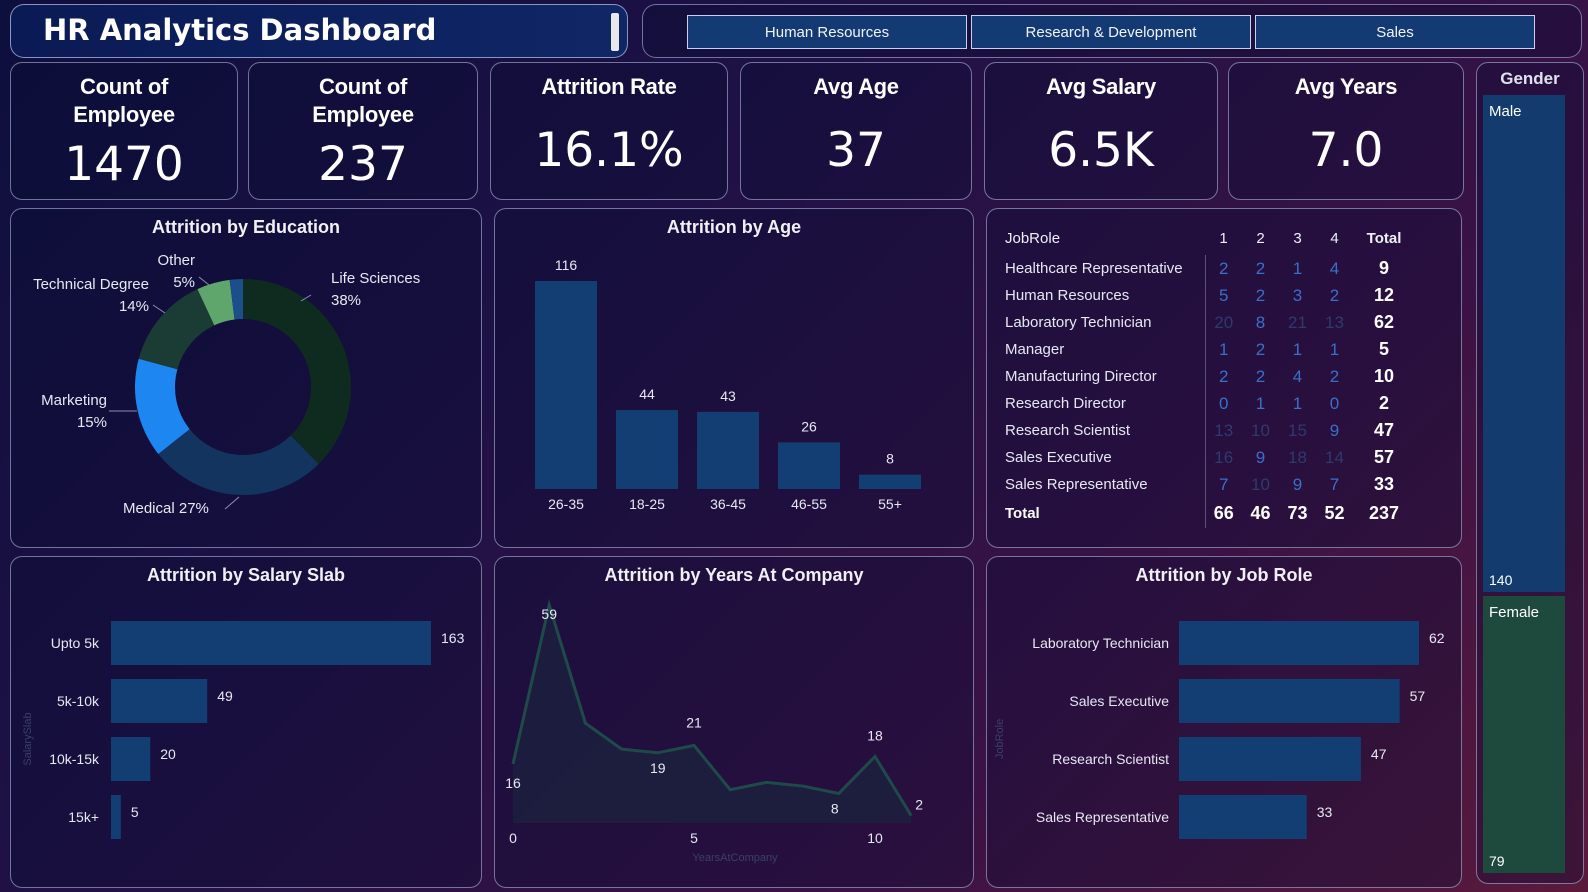 The width and height of the screenshot is (1588, 892). What do you see at coordinates (890, 459) in the screenshot?
I see `age-bar-value: 8` at bounding box center [890, 459].